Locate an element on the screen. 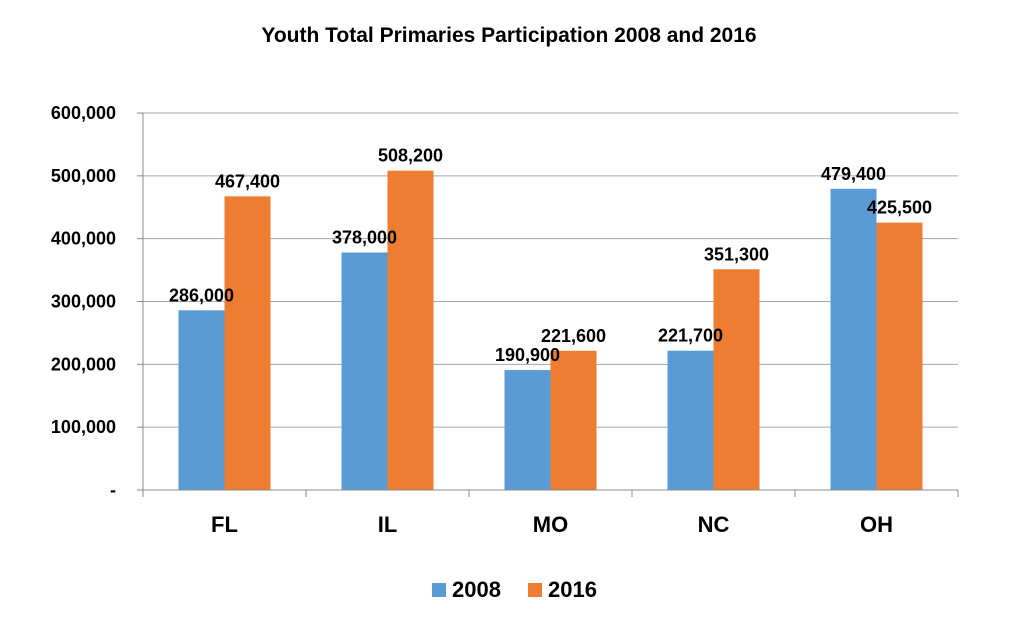 The width and height of the screenshot is (1024, 619). bar-mo-2008 is located at coordinates (527, 430).